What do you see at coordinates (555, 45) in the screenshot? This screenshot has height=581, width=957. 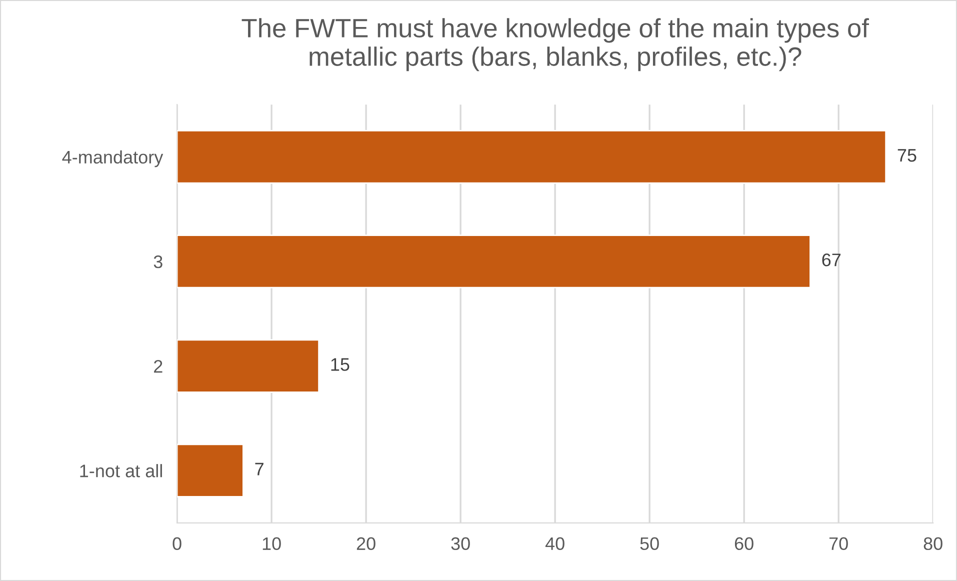 I see `chart-title: The FWTE must have knowledge of the main types of metallic parts (bars, blanks, profiles, etc.)?` at bounding box center [555, 45].